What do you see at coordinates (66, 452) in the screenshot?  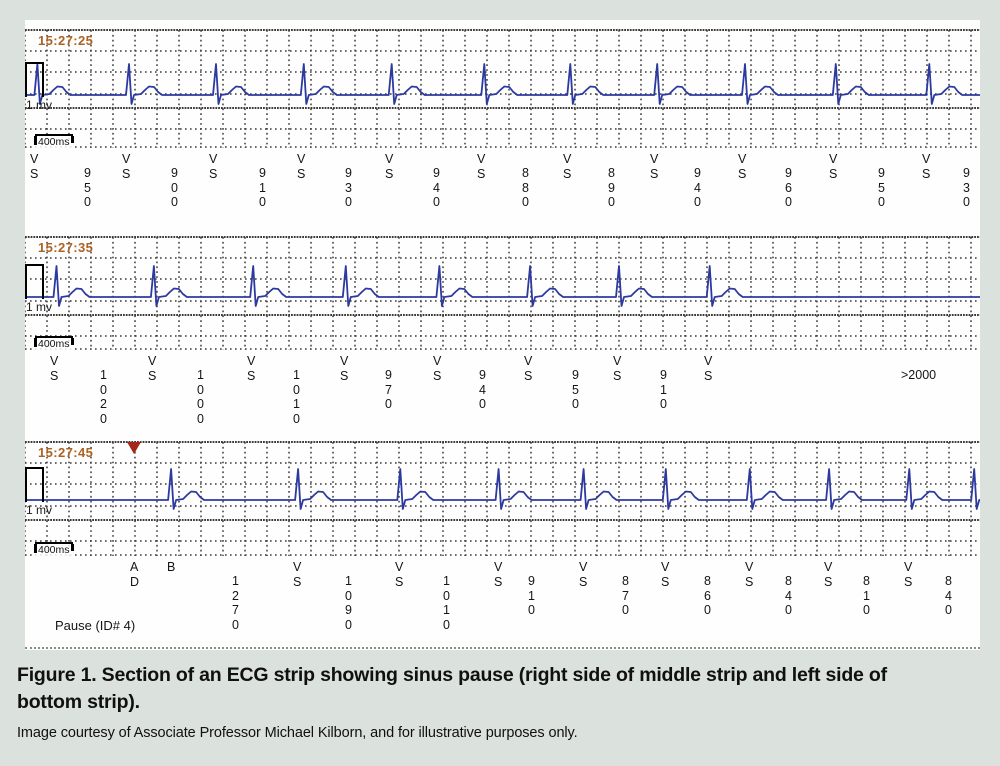 I see `timestamp-label: 15:27:45` at bounding box center [66, 452].